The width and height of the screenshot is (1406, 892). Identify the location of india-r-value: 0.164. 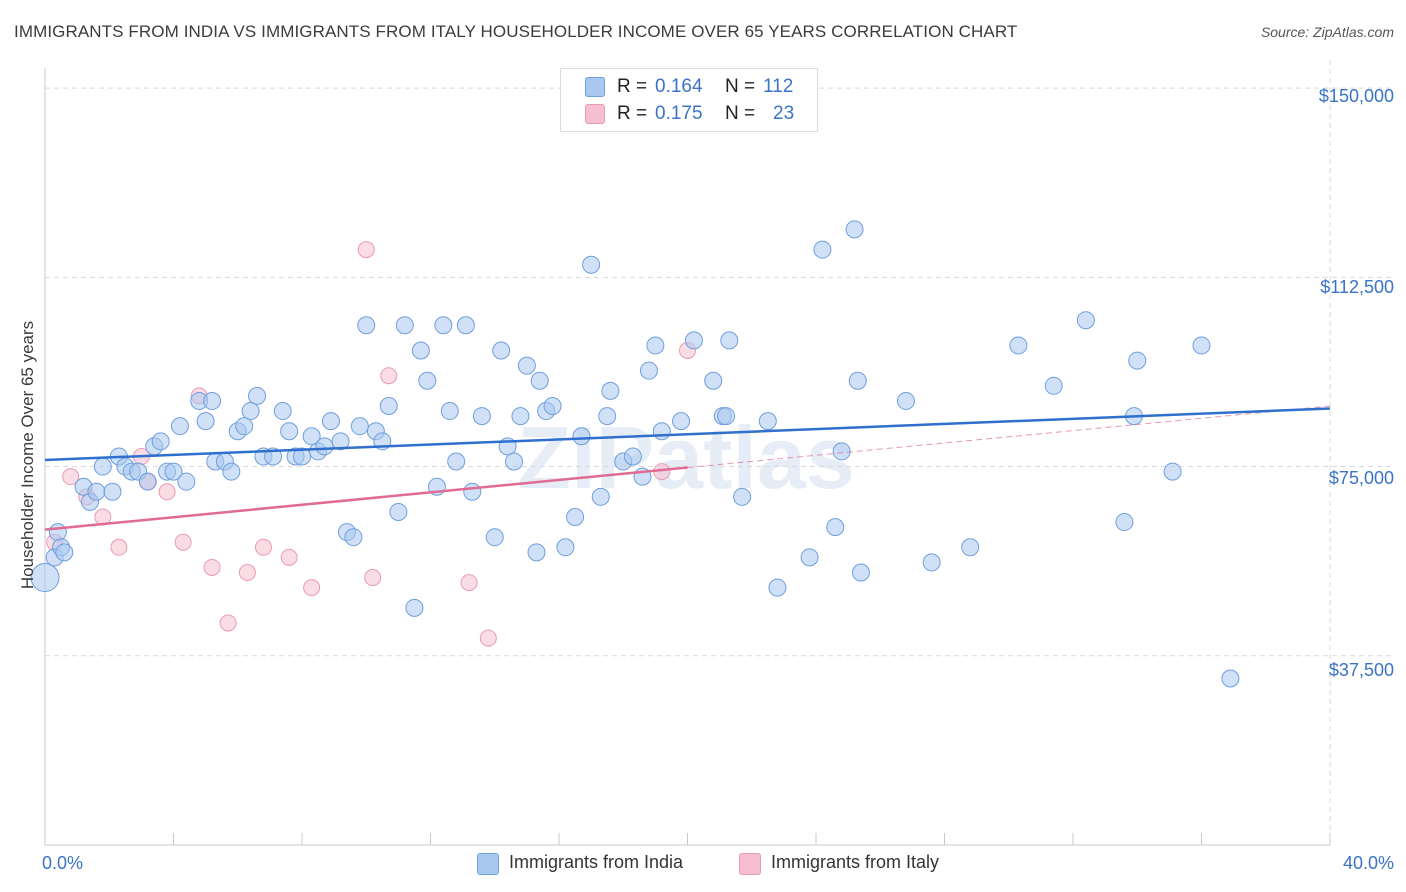
(679, 86).